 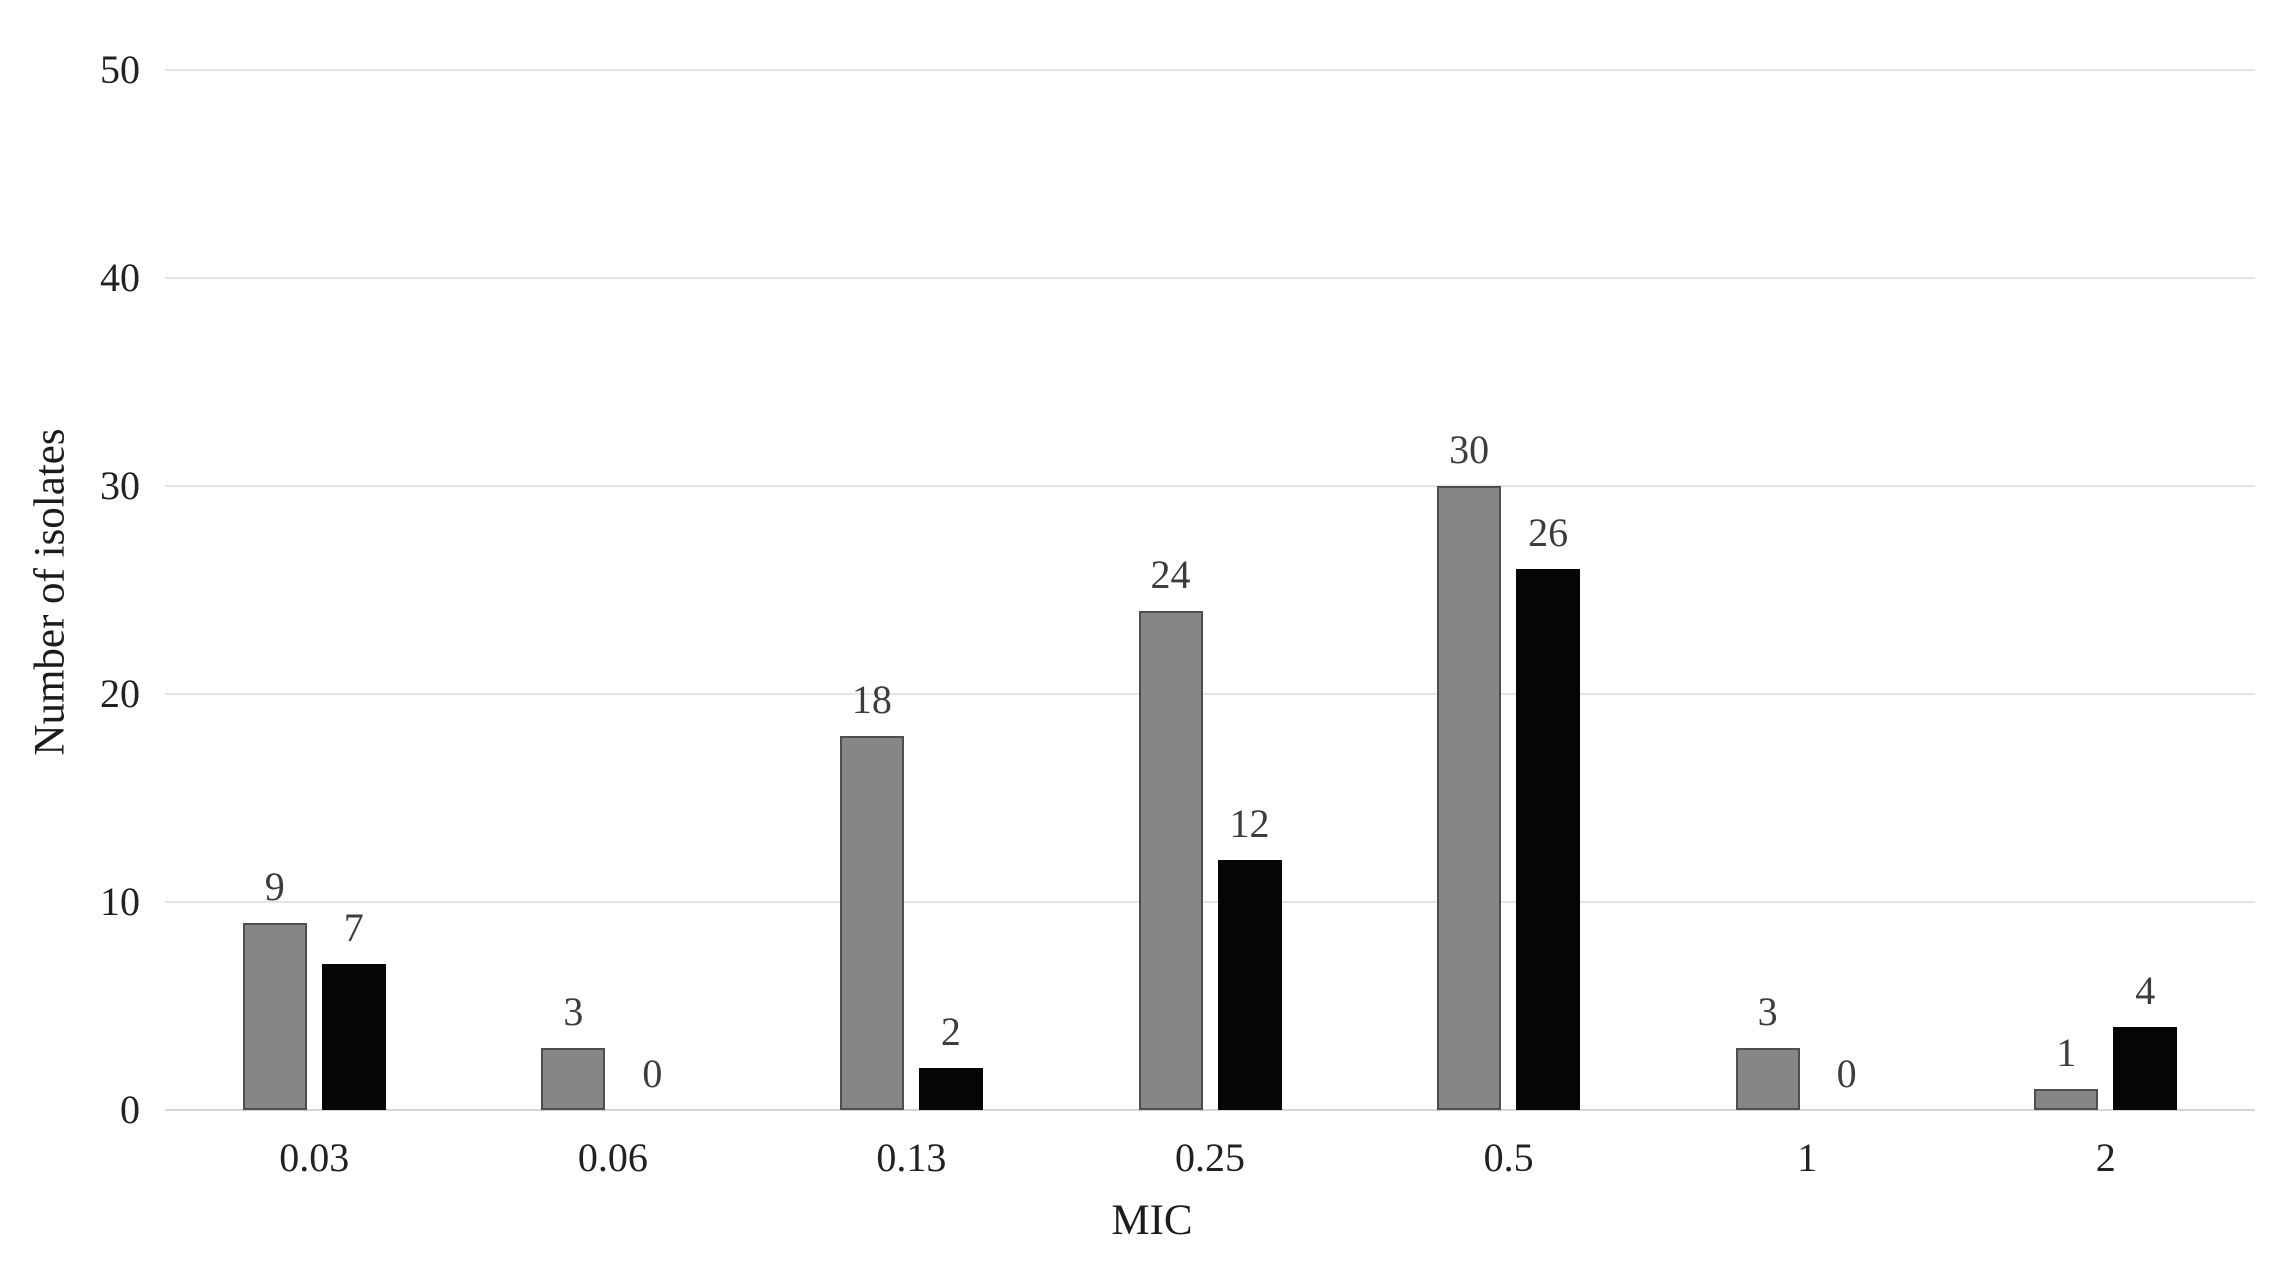 I want to click on x-tick-label: 0.06, so click(x=612, y=1157).